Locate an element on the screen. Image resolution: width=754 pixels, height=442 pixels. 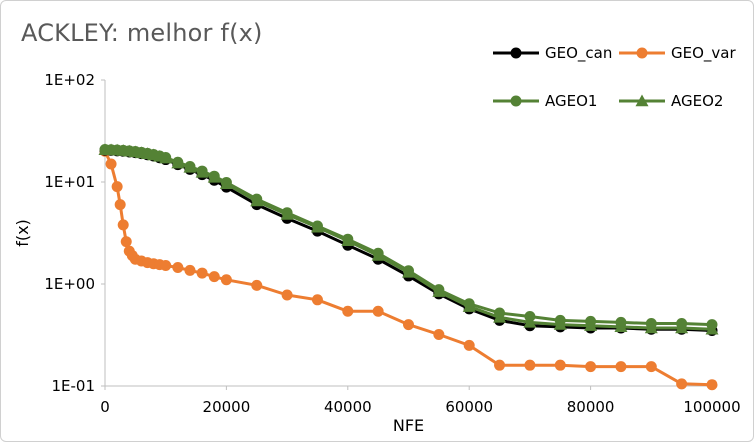
legend-item-ageo2: AGEO2 is located at coordinates (671, 101).